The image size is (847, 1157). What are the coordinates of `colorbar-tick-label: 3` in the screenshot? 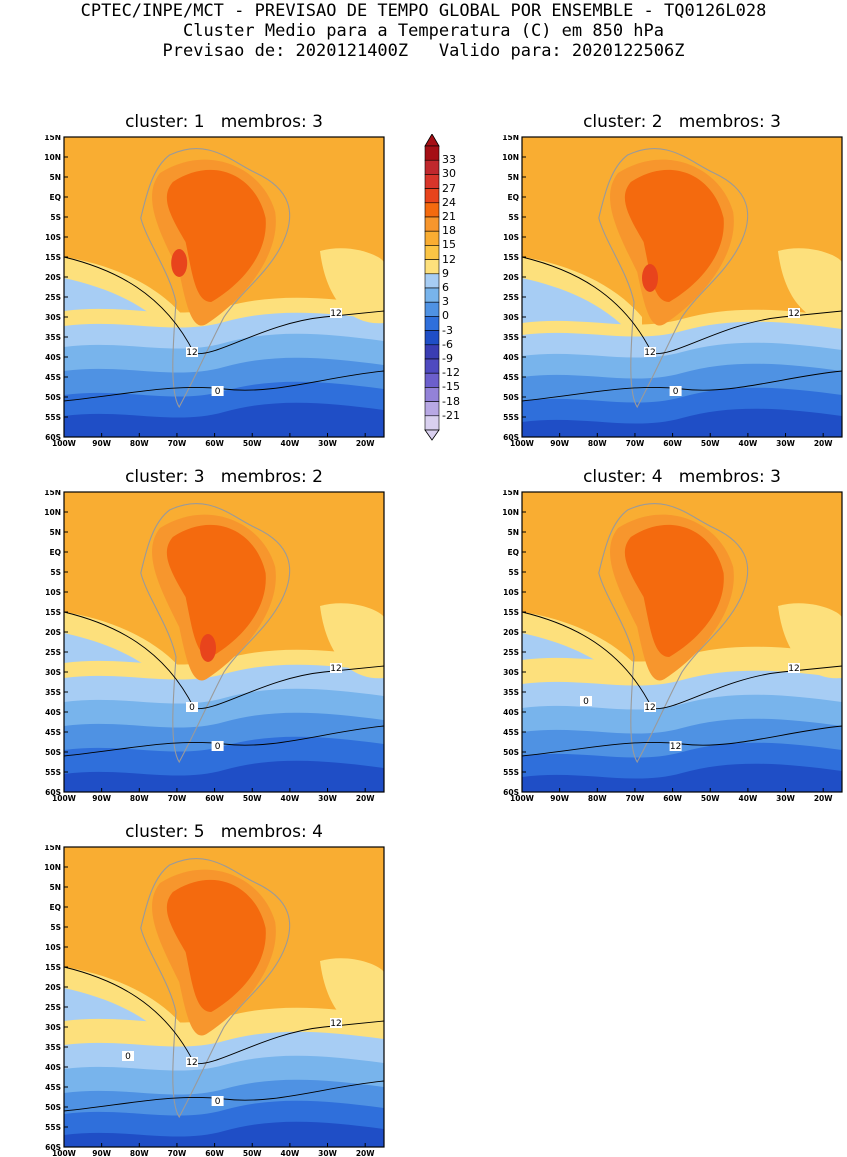 It's located at (445, 302).